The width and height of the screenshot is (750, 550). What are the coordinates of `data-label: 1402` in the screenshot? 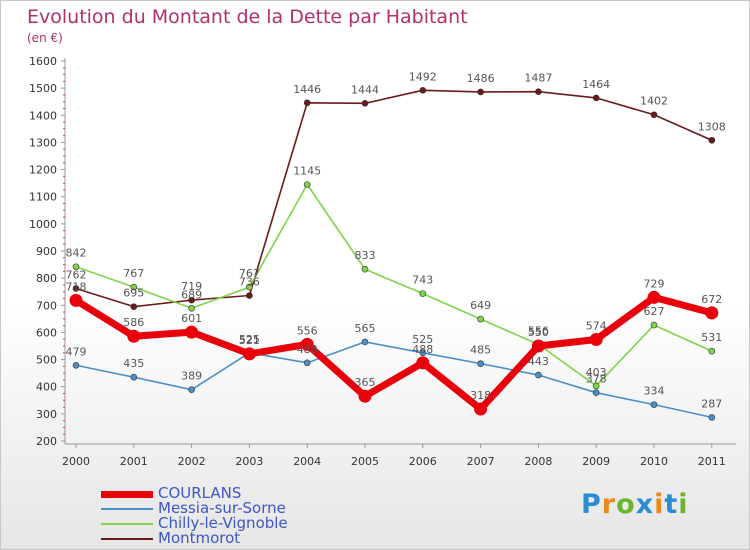 It's located at (654, 101).